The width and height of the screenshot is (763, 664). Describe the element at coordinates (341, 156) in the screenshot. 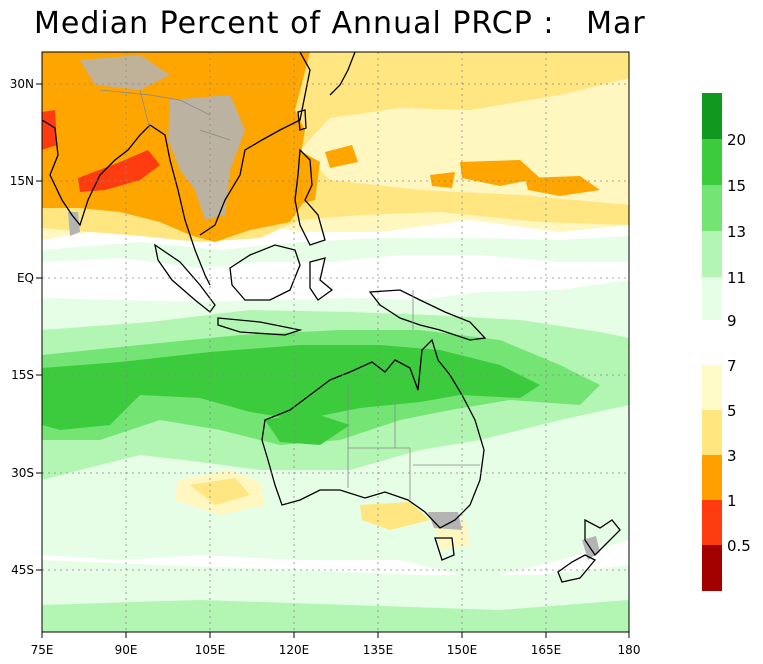

I see `field-orange-blob1` at that location.